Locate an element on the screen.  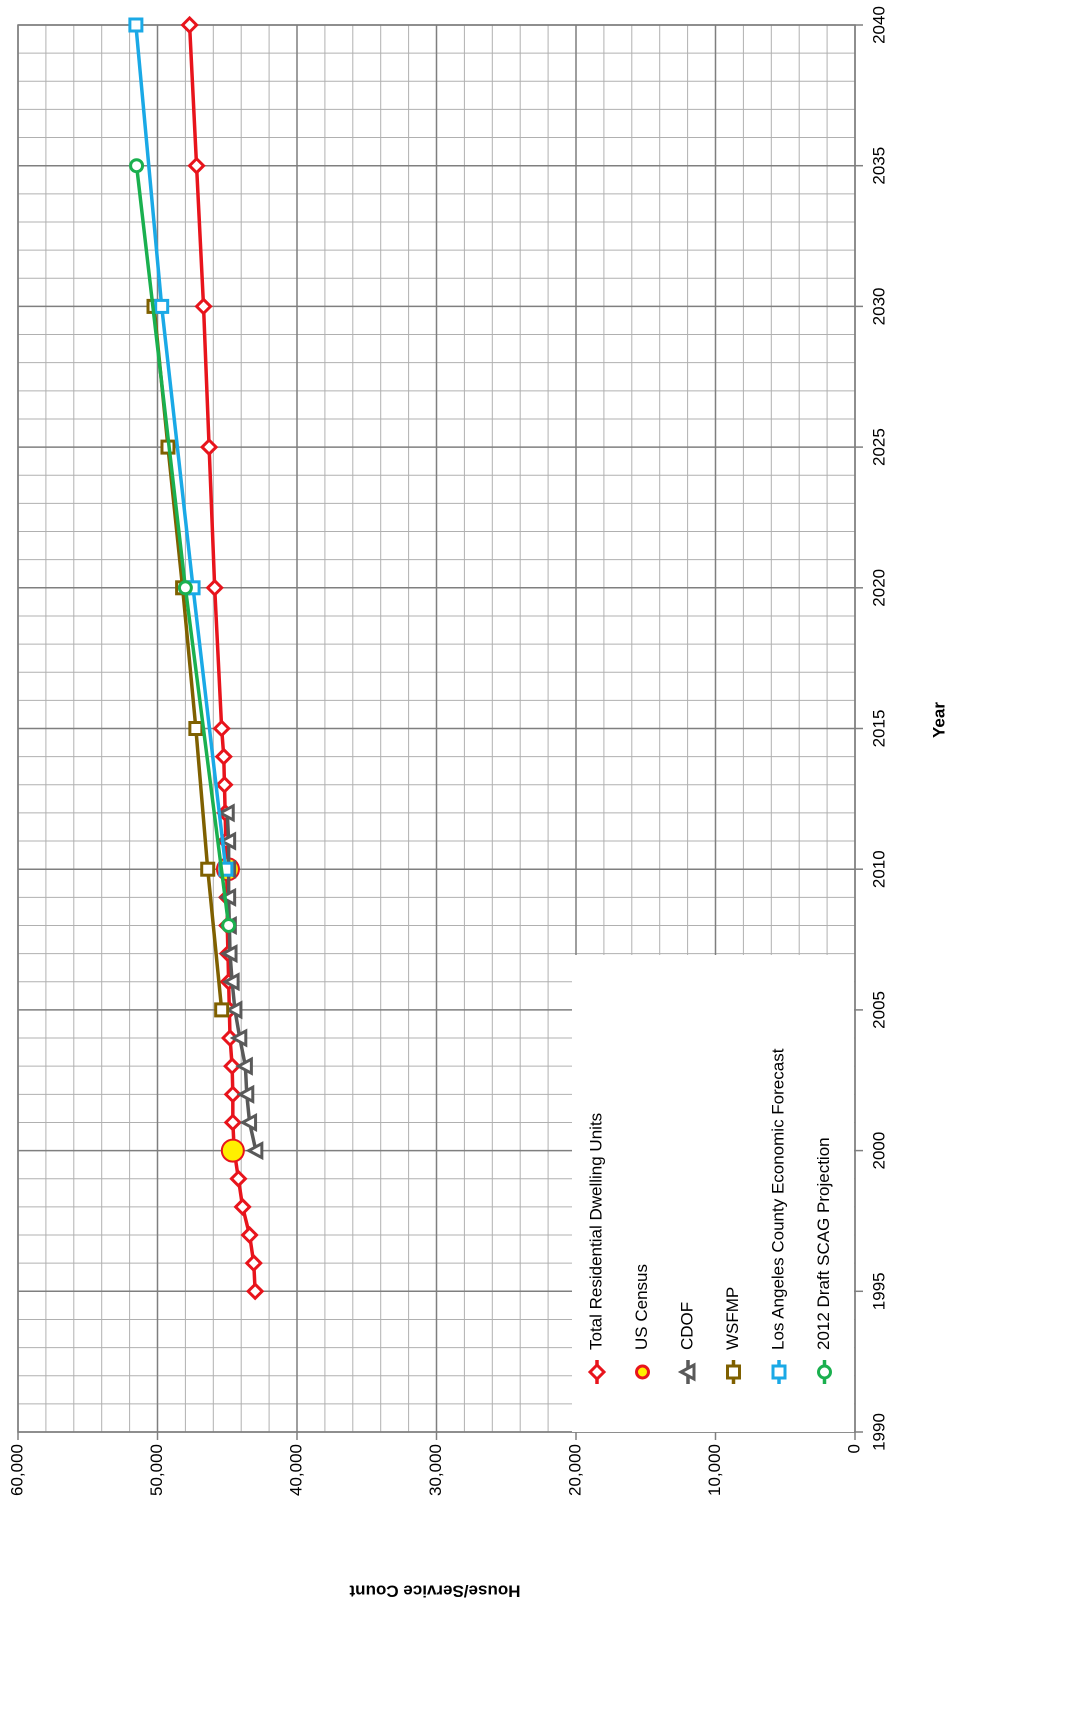
y-tick-label: 30,000 is located at coordinates (435, 1470).